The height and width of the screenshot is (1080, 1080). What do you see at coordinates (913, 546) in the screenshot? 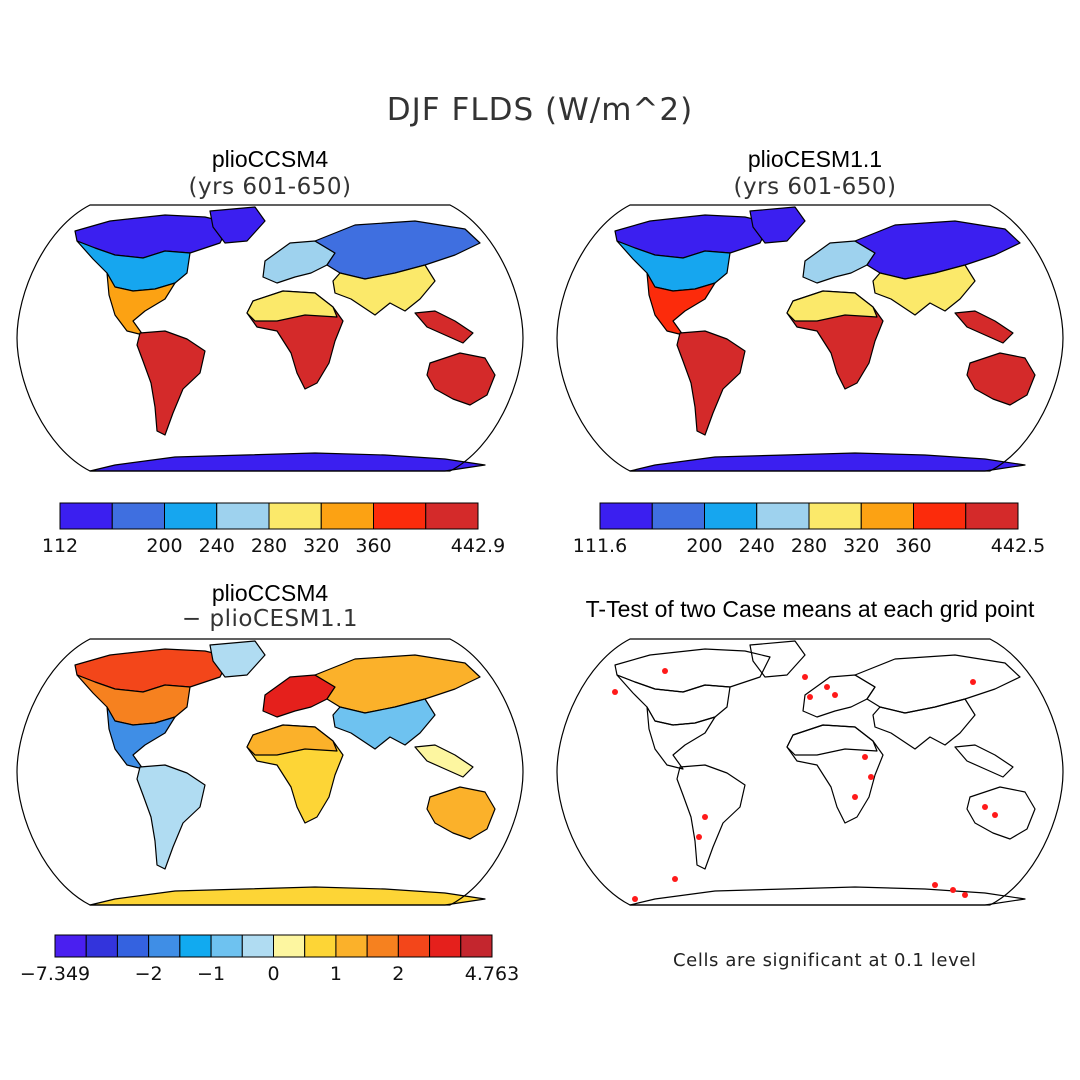
I see `colorbar-tick-label: 360` at bounding box center [913, 546].